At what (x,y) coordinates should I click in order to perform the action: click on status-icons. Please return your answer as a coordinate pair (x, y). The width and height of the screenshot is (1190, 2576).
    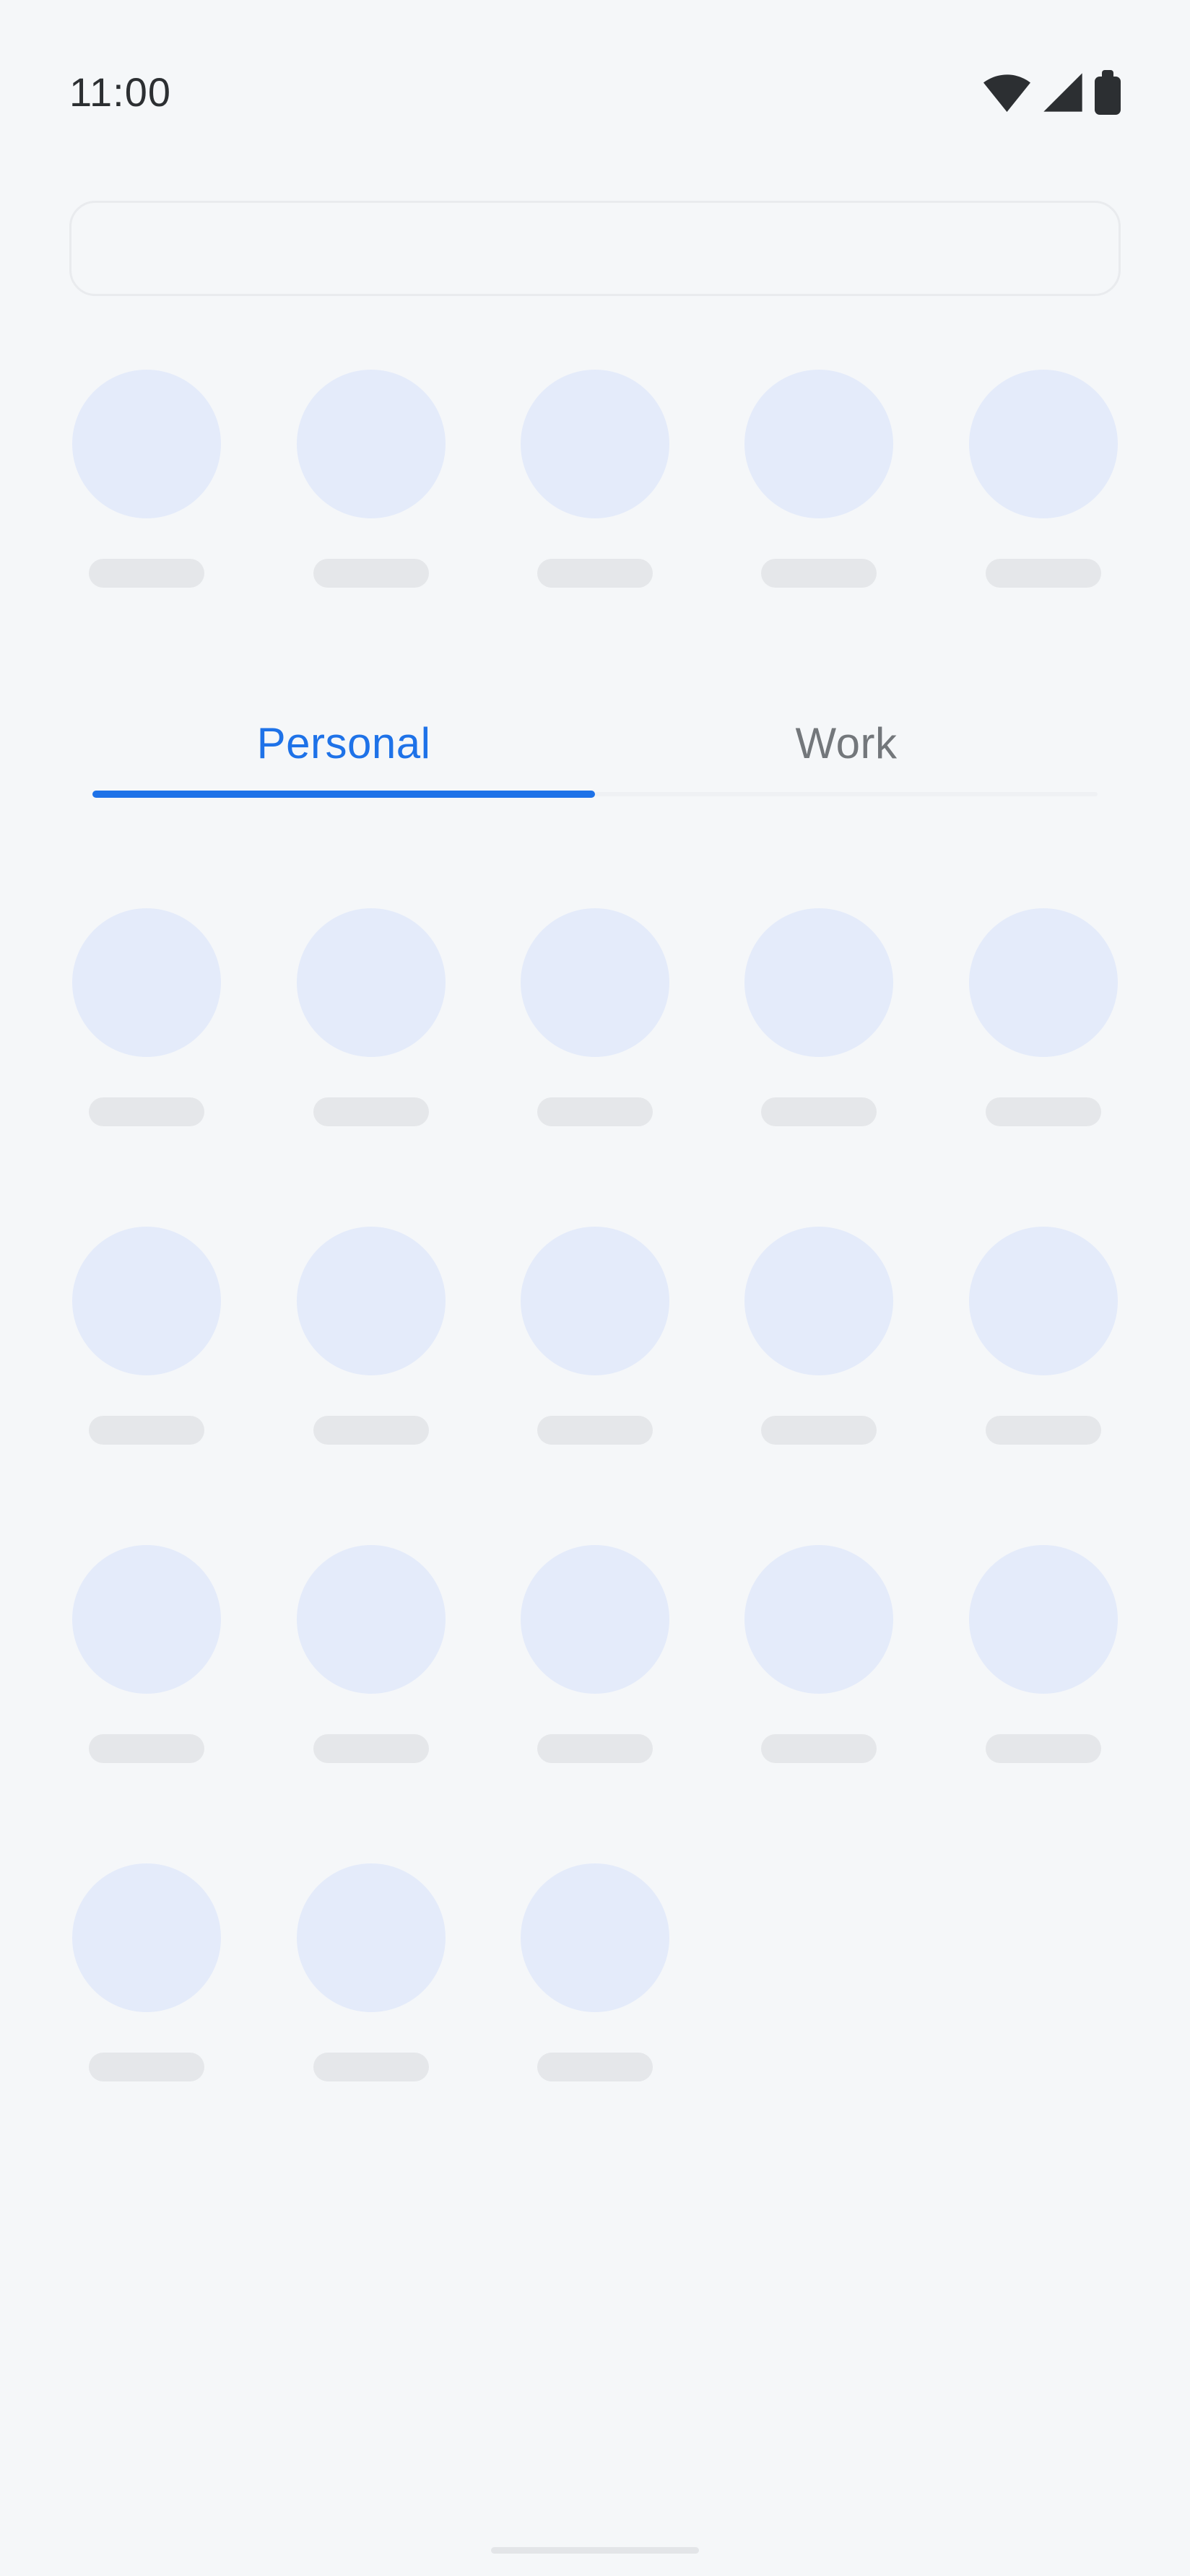
    Looking at the image, I should click on (1052, 93).